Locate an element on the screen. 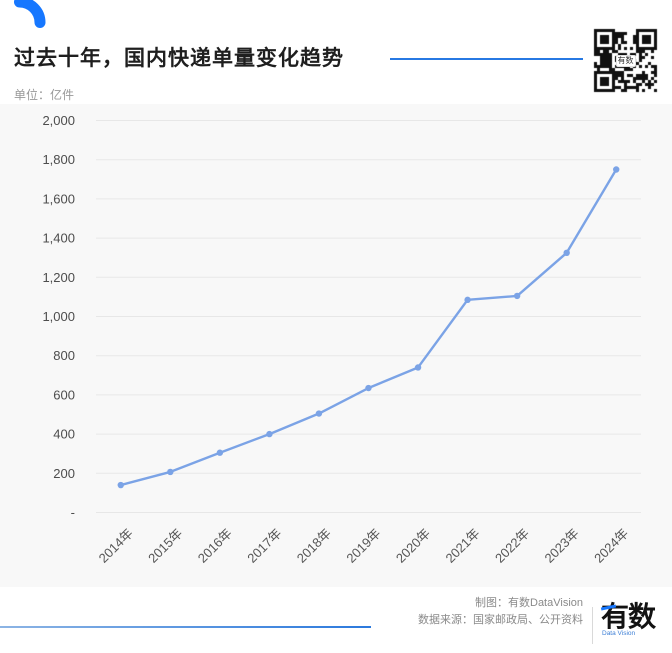 The image size is (672, 653). youshu-logo-subtext: Data Vision is located at coordinates (619, 633).